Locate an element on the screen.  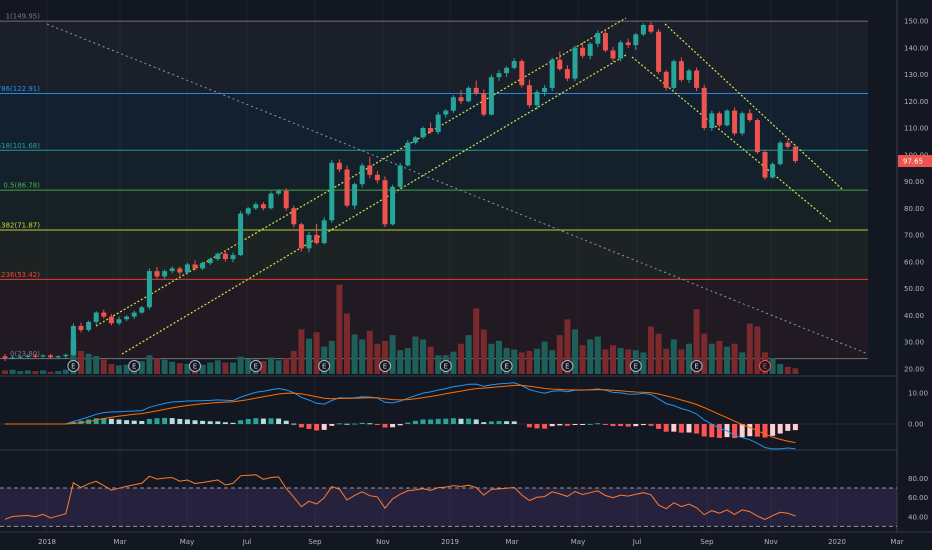
time-tick-label: 2019 is located at coordinates (450, 542).